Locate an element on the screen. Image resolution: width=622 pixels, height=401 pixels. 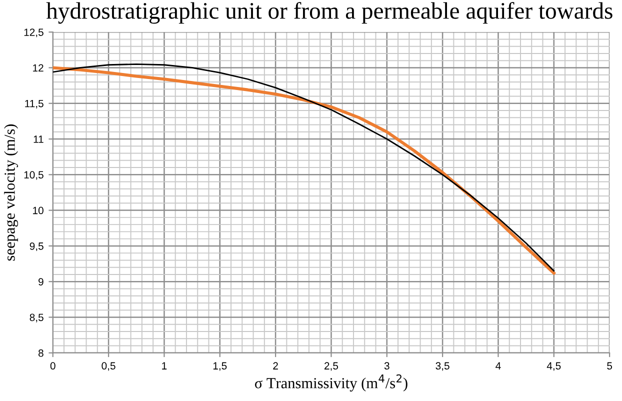
x-tick-label: 3 is located at coordinates (387, 366).